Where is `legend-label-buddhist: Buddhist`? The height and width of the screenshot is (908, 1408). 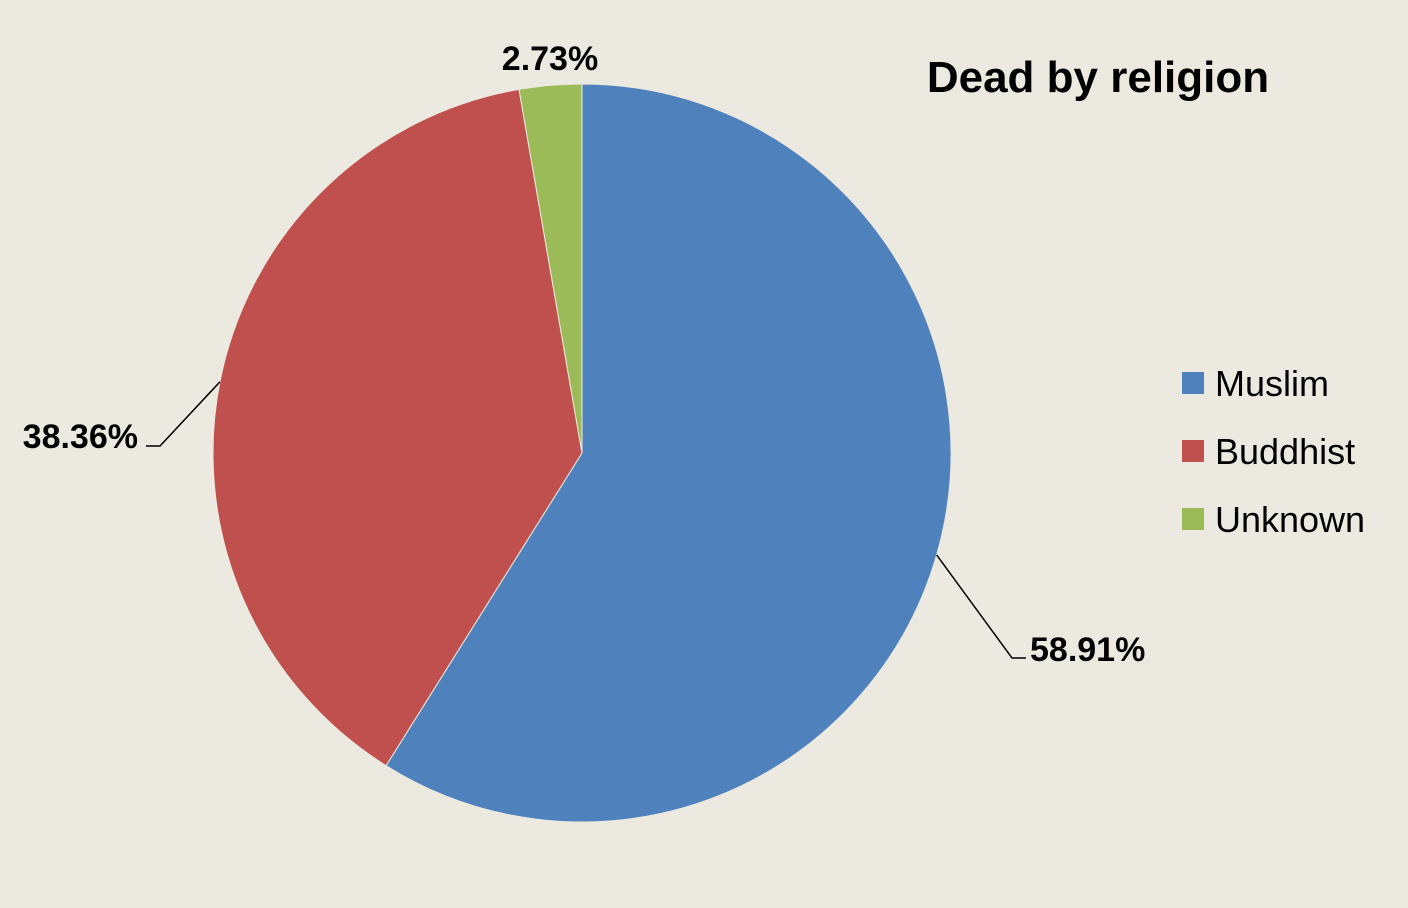 legend-label-buddhist: Buddhist is located at coordinates (1285, 451).